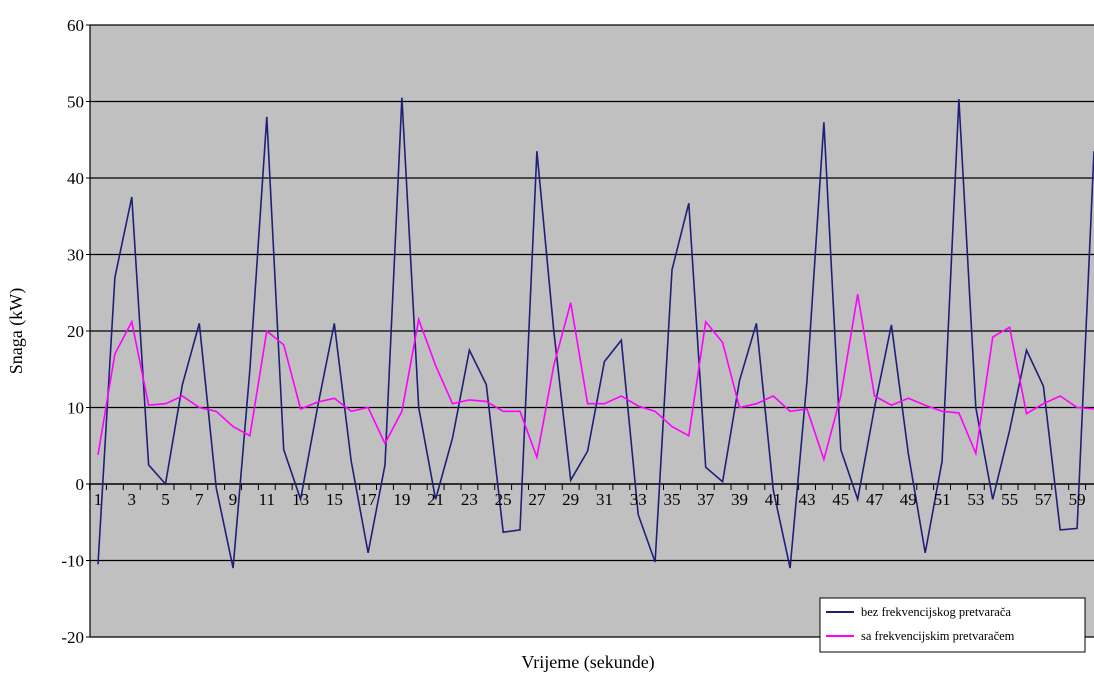 This screenshot has height=675, width=1094. Describe the element at coordinates (739, 499) in the screenshot. I see `x-tick-label: 39` at that location.